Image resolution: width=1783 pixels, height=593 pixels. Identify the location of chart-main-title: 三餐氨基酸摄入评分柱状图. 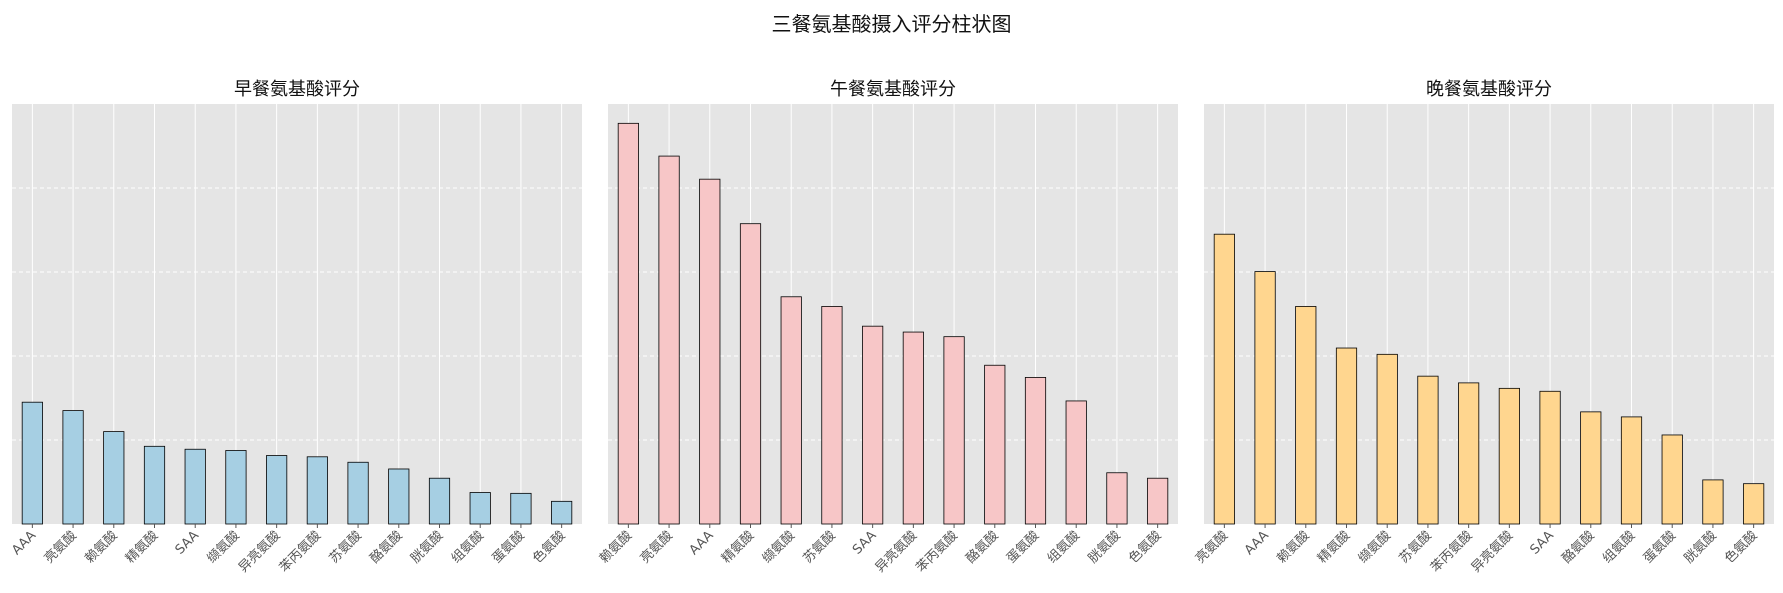
(891, 24).